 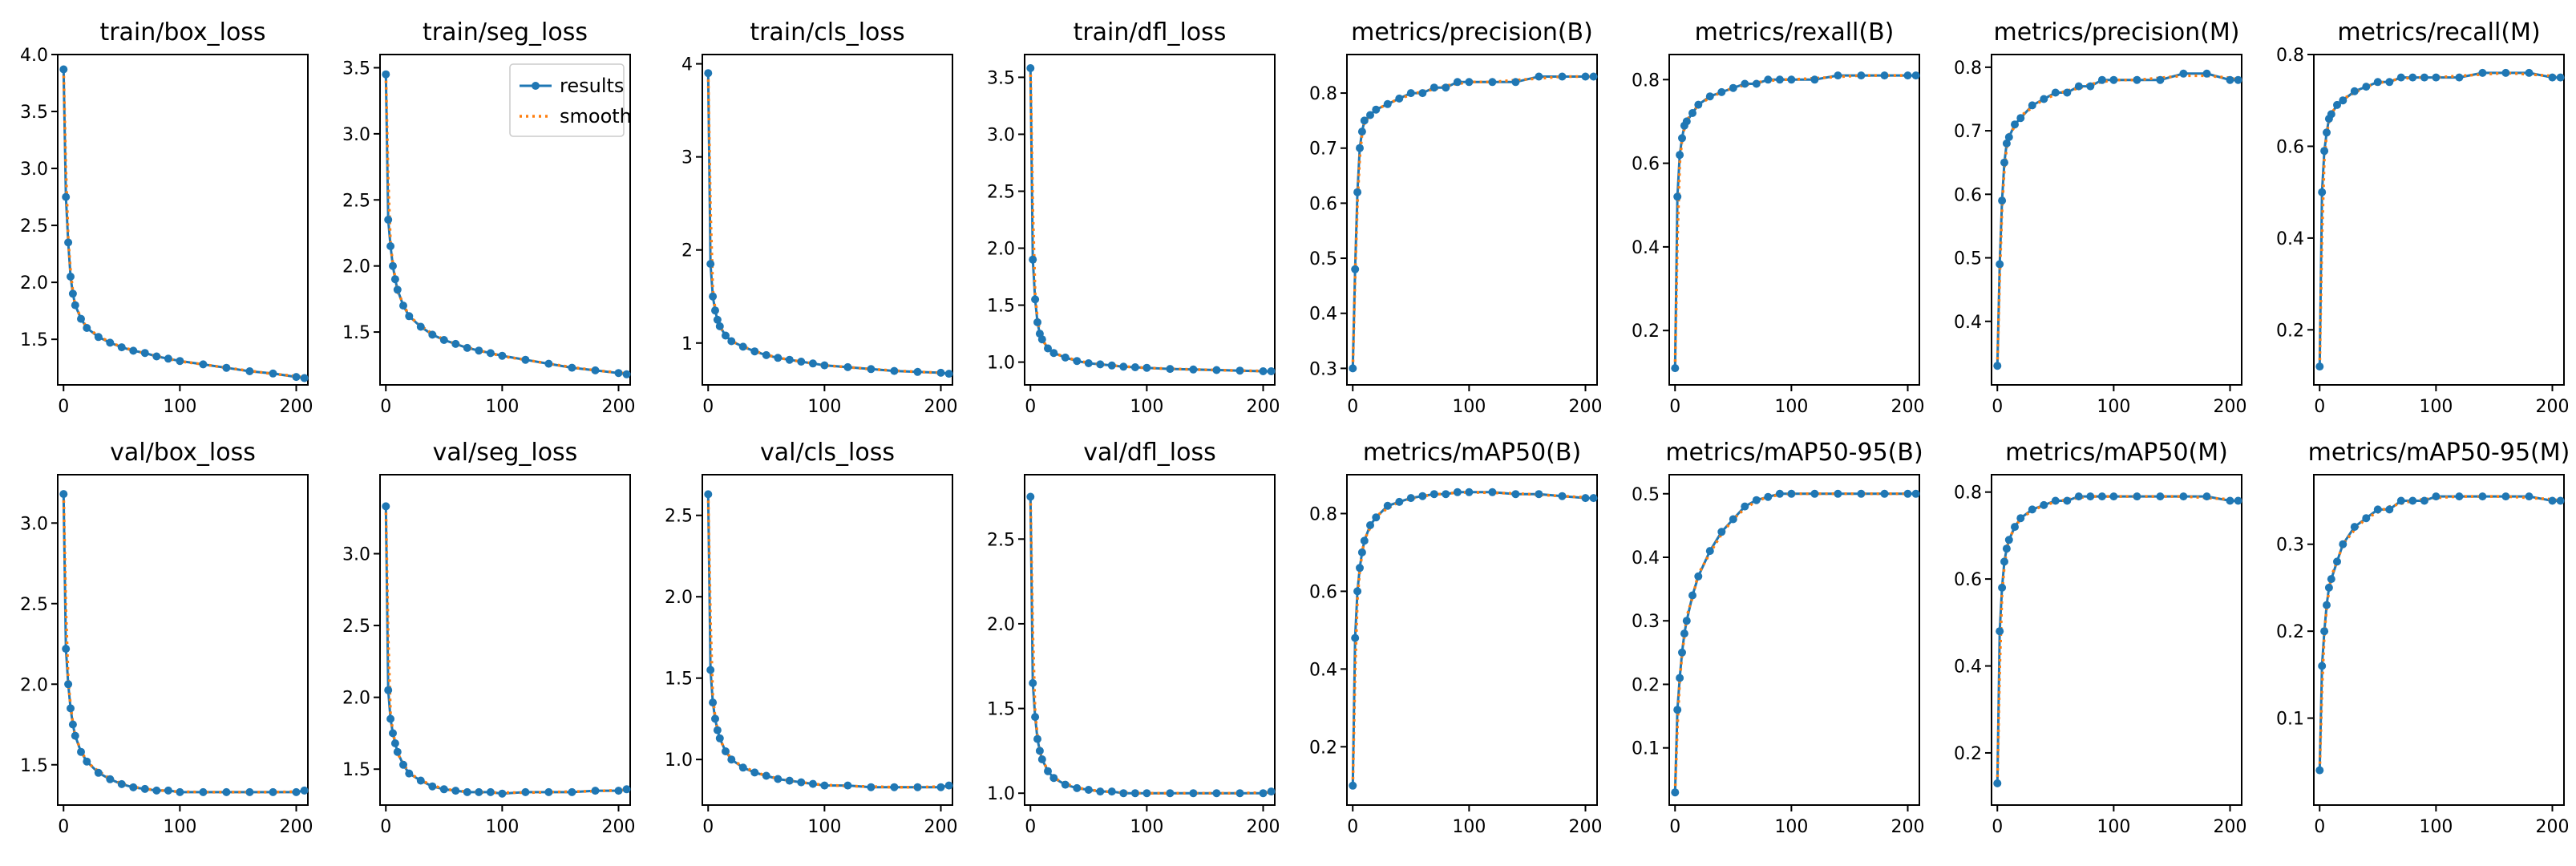 What do you see at coordinates (596, 116) in the screenshot?
I see `legend-label-smooth: smooth` at bounding box center [596, 116].